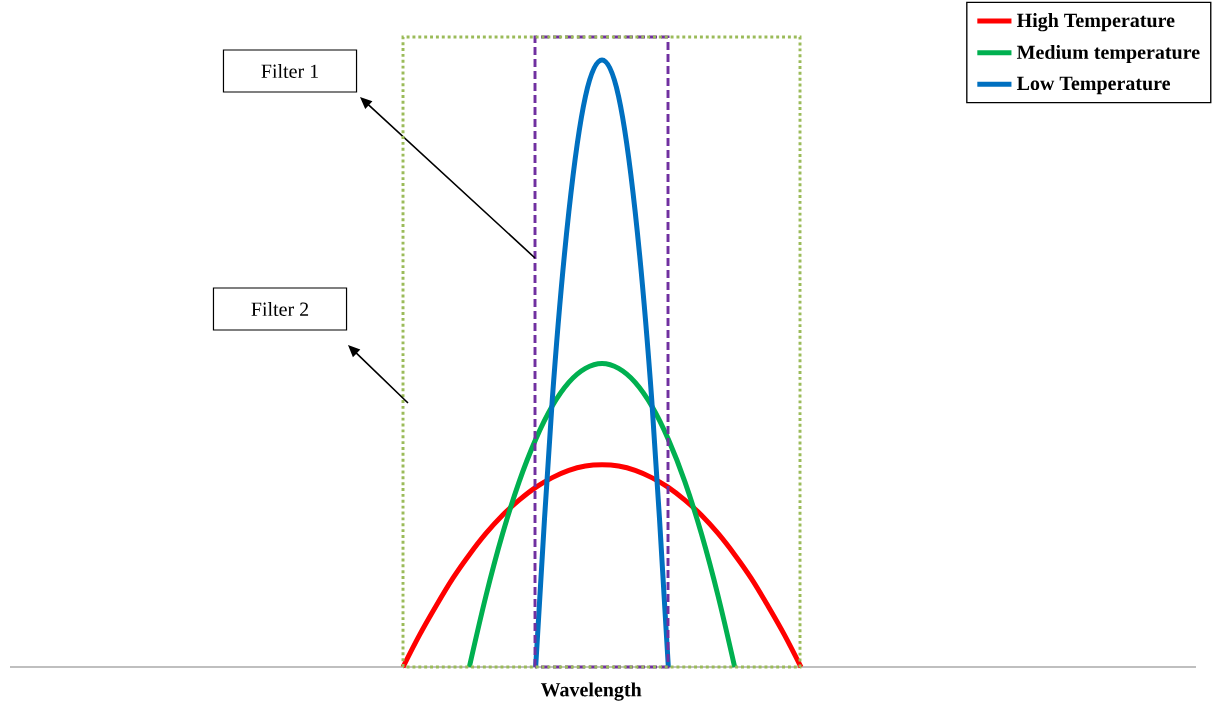 The width and height of the screenshot is (1216, 721). What do you see at coordinates (1095, 22) in the screenshot?
I see `legend-label: High Temperature` at bounding box center [1095, 22].